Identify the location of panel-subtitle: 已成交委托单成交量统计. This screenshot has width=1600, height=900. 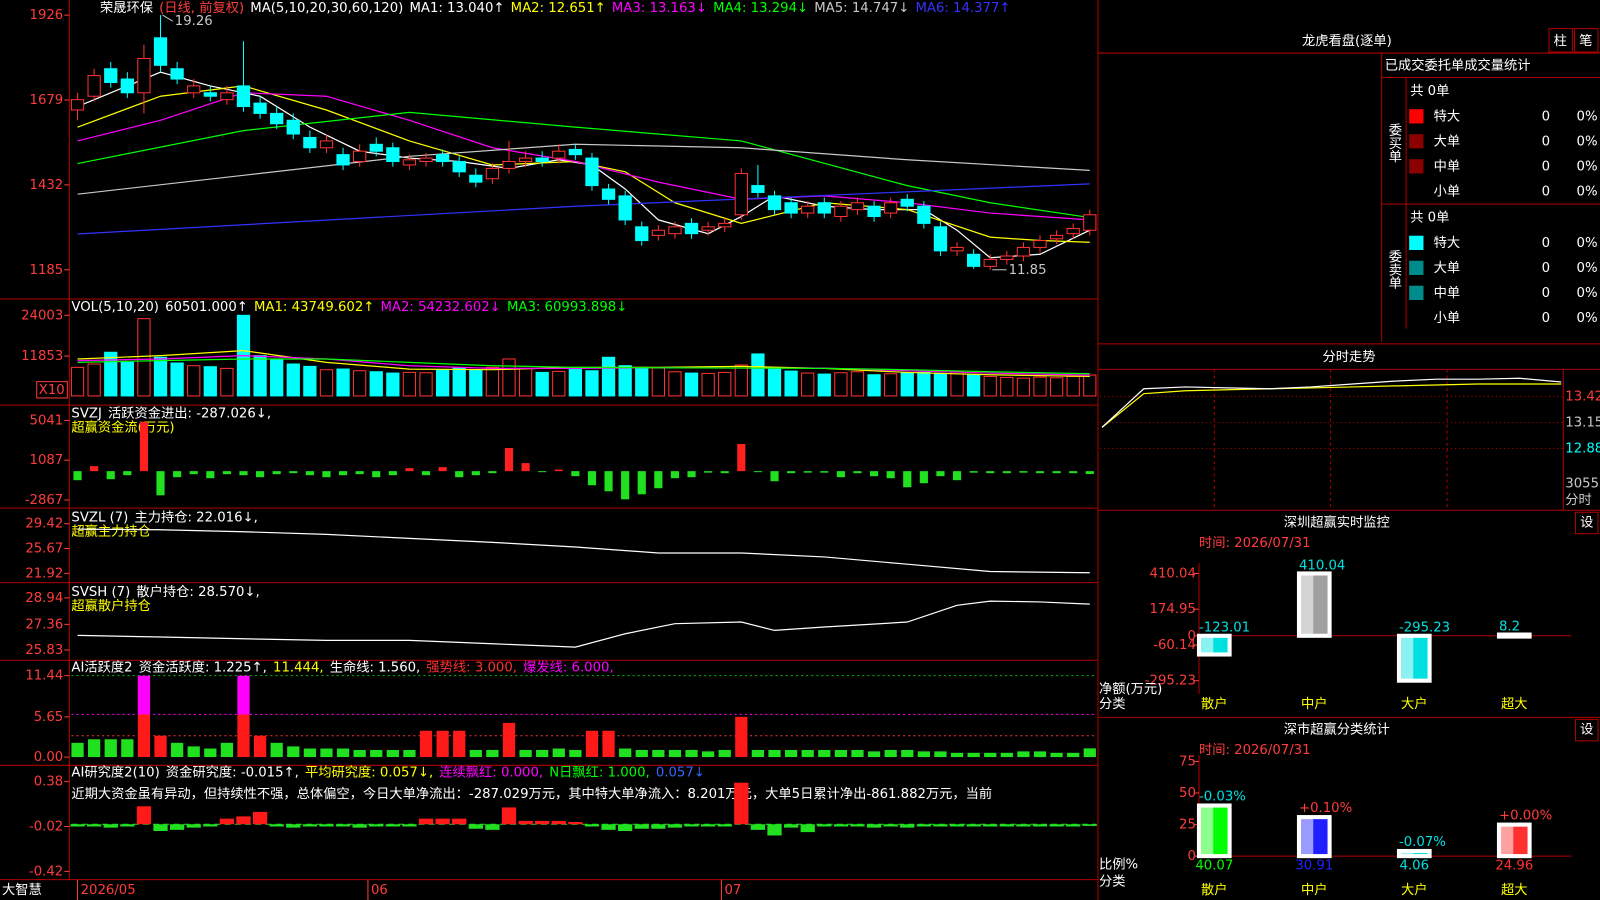
(1458, 64).